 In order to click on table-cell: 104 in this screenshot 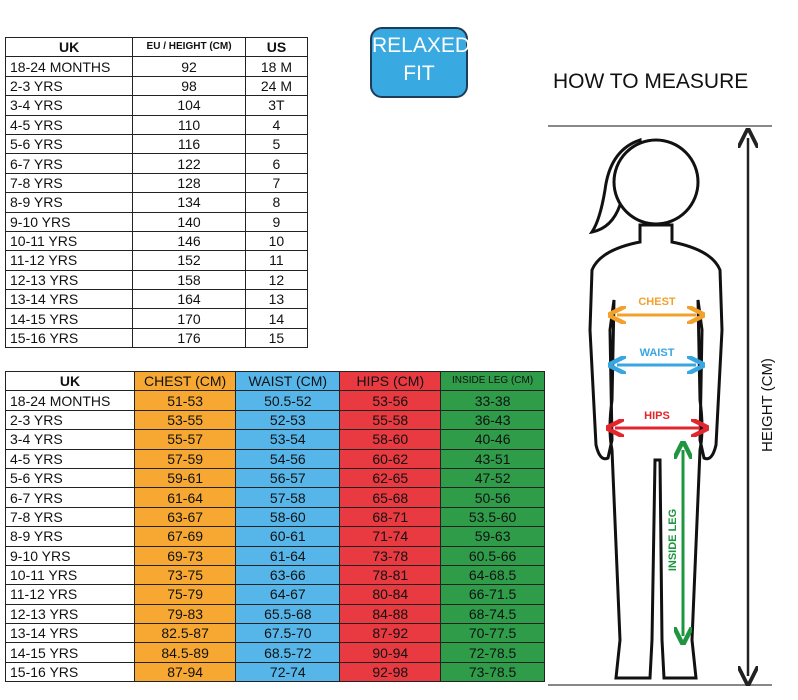, I will do `click(189, 105)`.